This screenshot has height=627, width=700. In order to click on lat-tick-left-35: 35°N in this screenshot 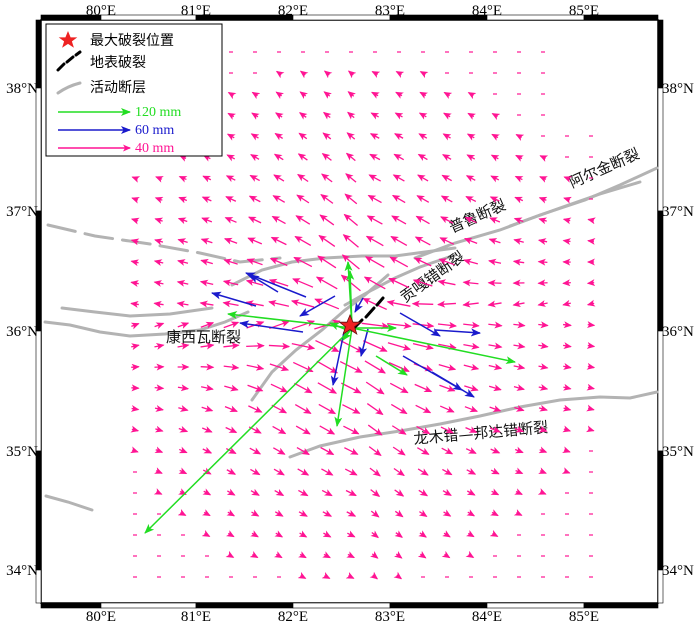, I will do `click(22, 452)`.